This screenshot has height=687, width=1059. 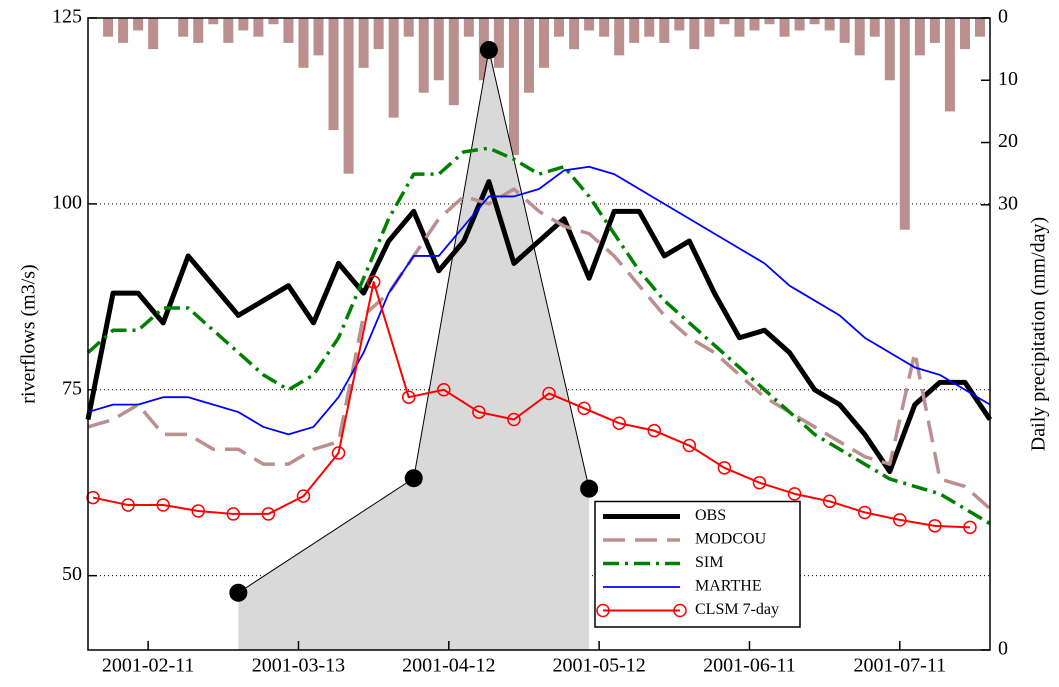 I want to click on y2-tick-label: 20, so click(x=1008, y=141).